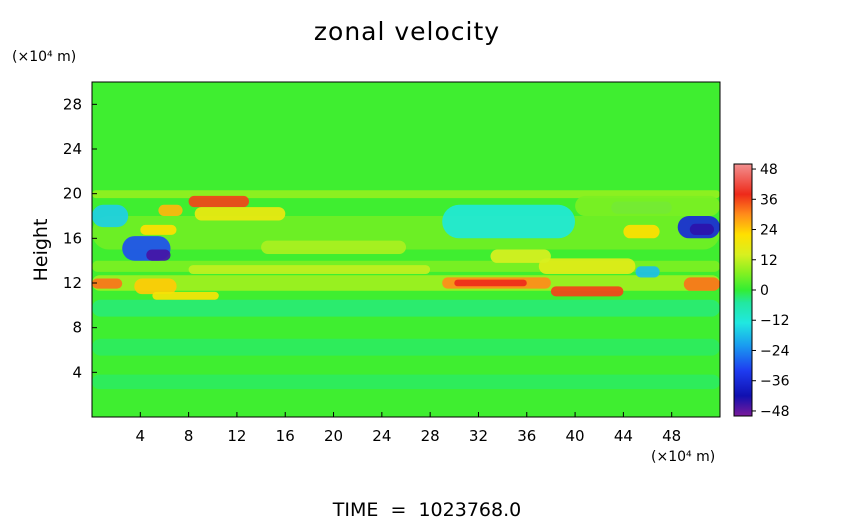 The height and width of the screenshot is (519, 854). What do you see at coordinates (41, 250) in the screenshot?
I see `y-axis-label: Height` at bounding box center [41, 250].